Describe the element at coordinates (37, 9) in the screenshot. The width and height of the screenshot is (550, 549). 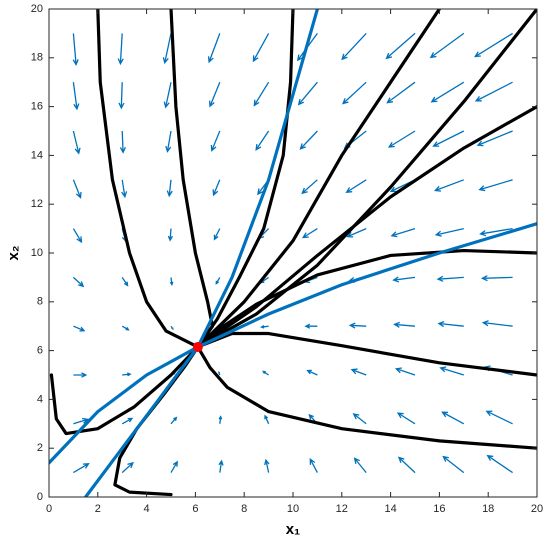
I see `y-tick-label: 20` at that location.